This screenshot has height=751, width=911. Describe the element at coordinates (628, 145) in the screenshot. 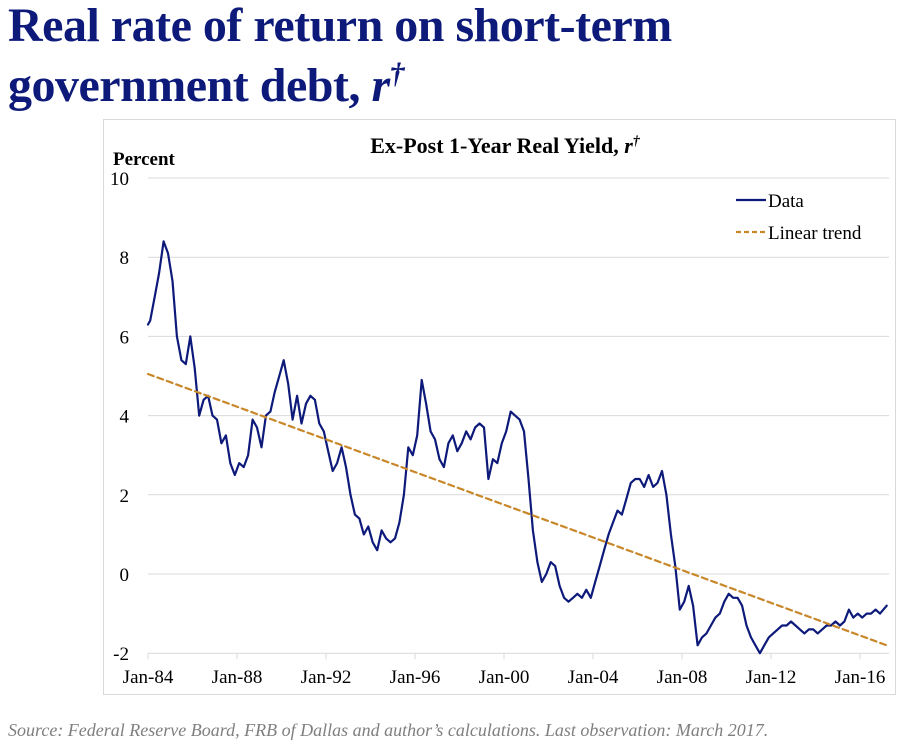

I see `chart-title-symbol: r` at that location.